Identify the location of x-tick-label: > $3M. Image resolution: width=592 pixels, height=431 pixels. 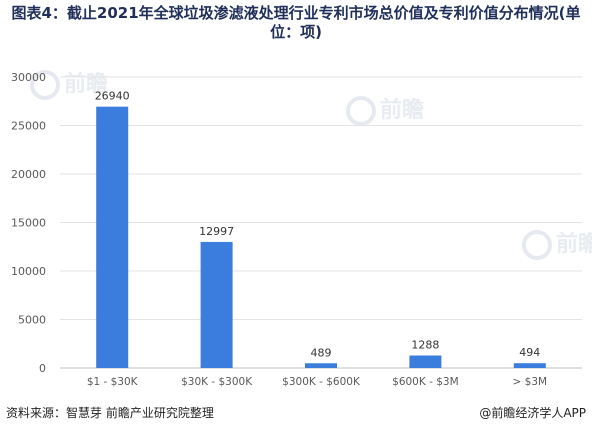
(530, 382).